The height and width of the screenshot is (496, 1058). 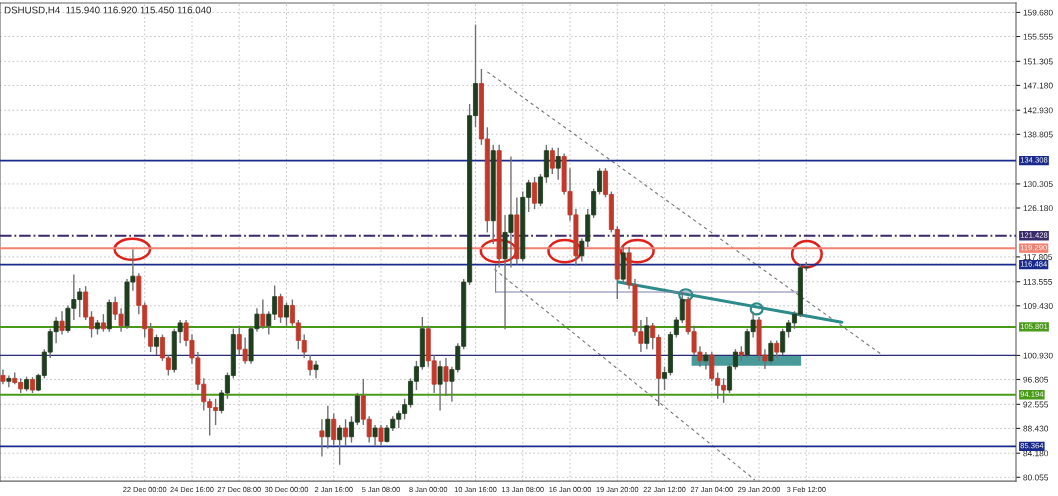 What do you see at coordinates (1036, 453) in the screenshot?
I see `y-tick-label: 84.180` at bounding box center [1036, 453].